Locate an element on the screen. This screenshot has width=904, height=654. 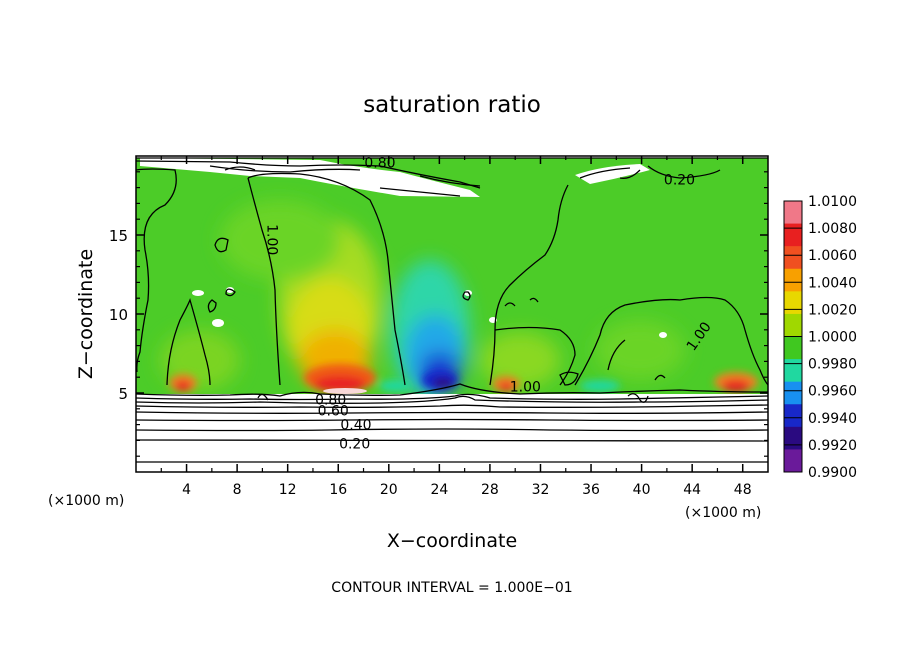
x-tick-label: 24 is located at coordinates (439, 490).